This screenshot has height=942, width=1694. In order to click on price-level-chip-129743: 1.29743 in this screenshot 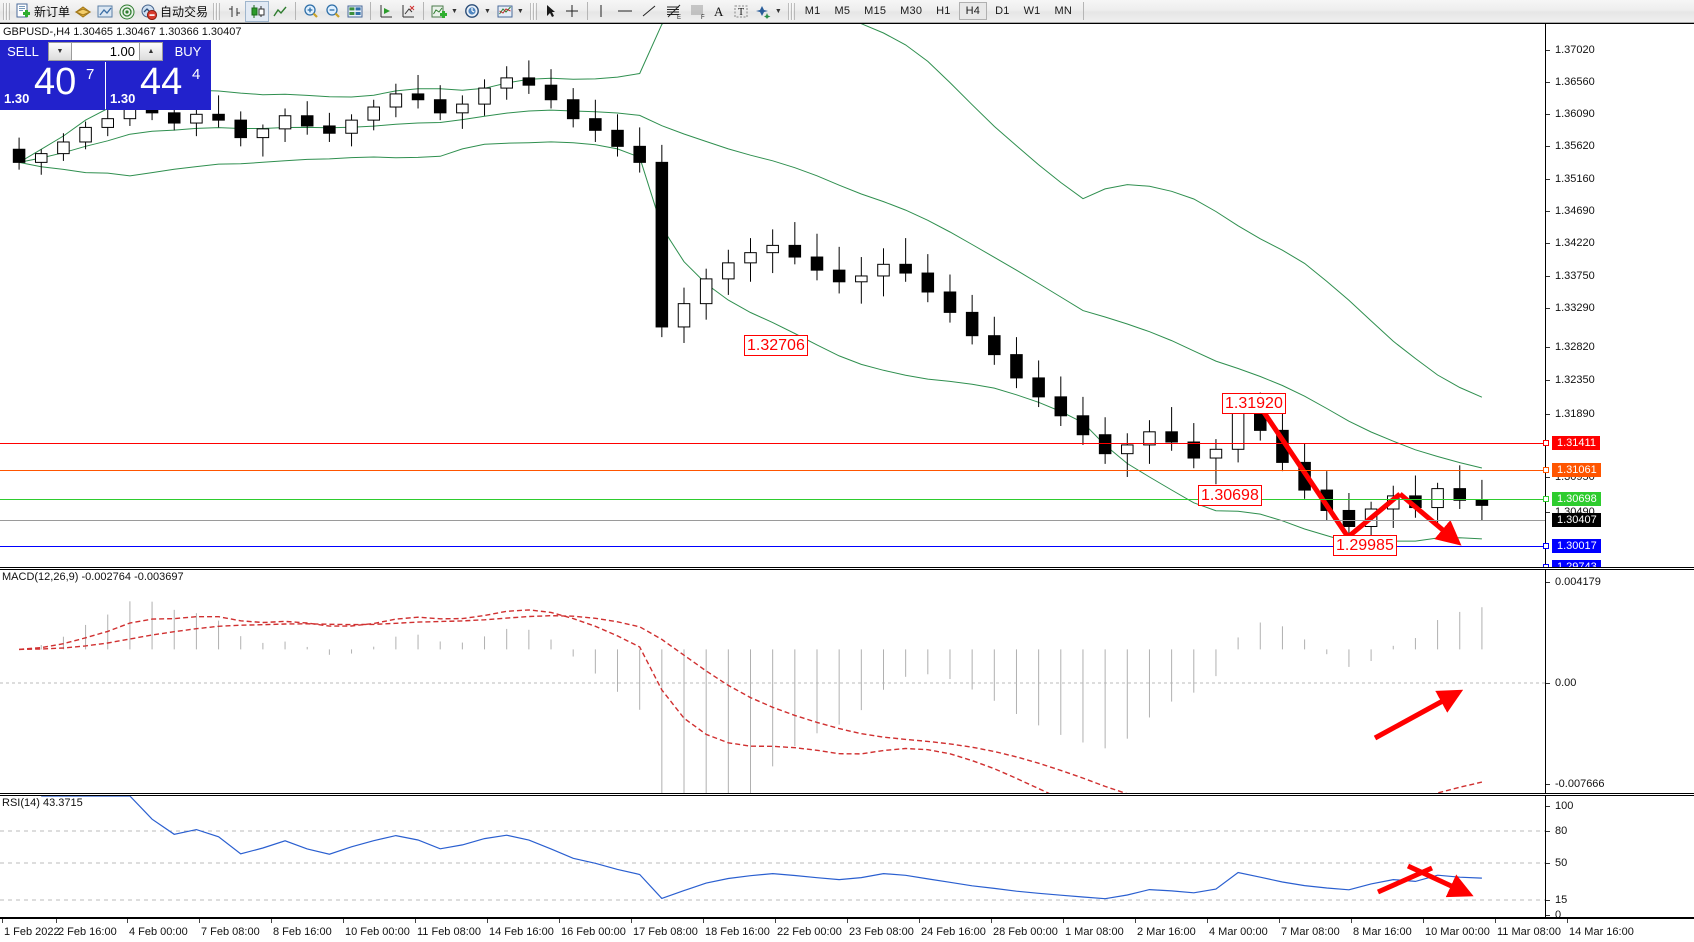, I will do `click(1576, 563)`.